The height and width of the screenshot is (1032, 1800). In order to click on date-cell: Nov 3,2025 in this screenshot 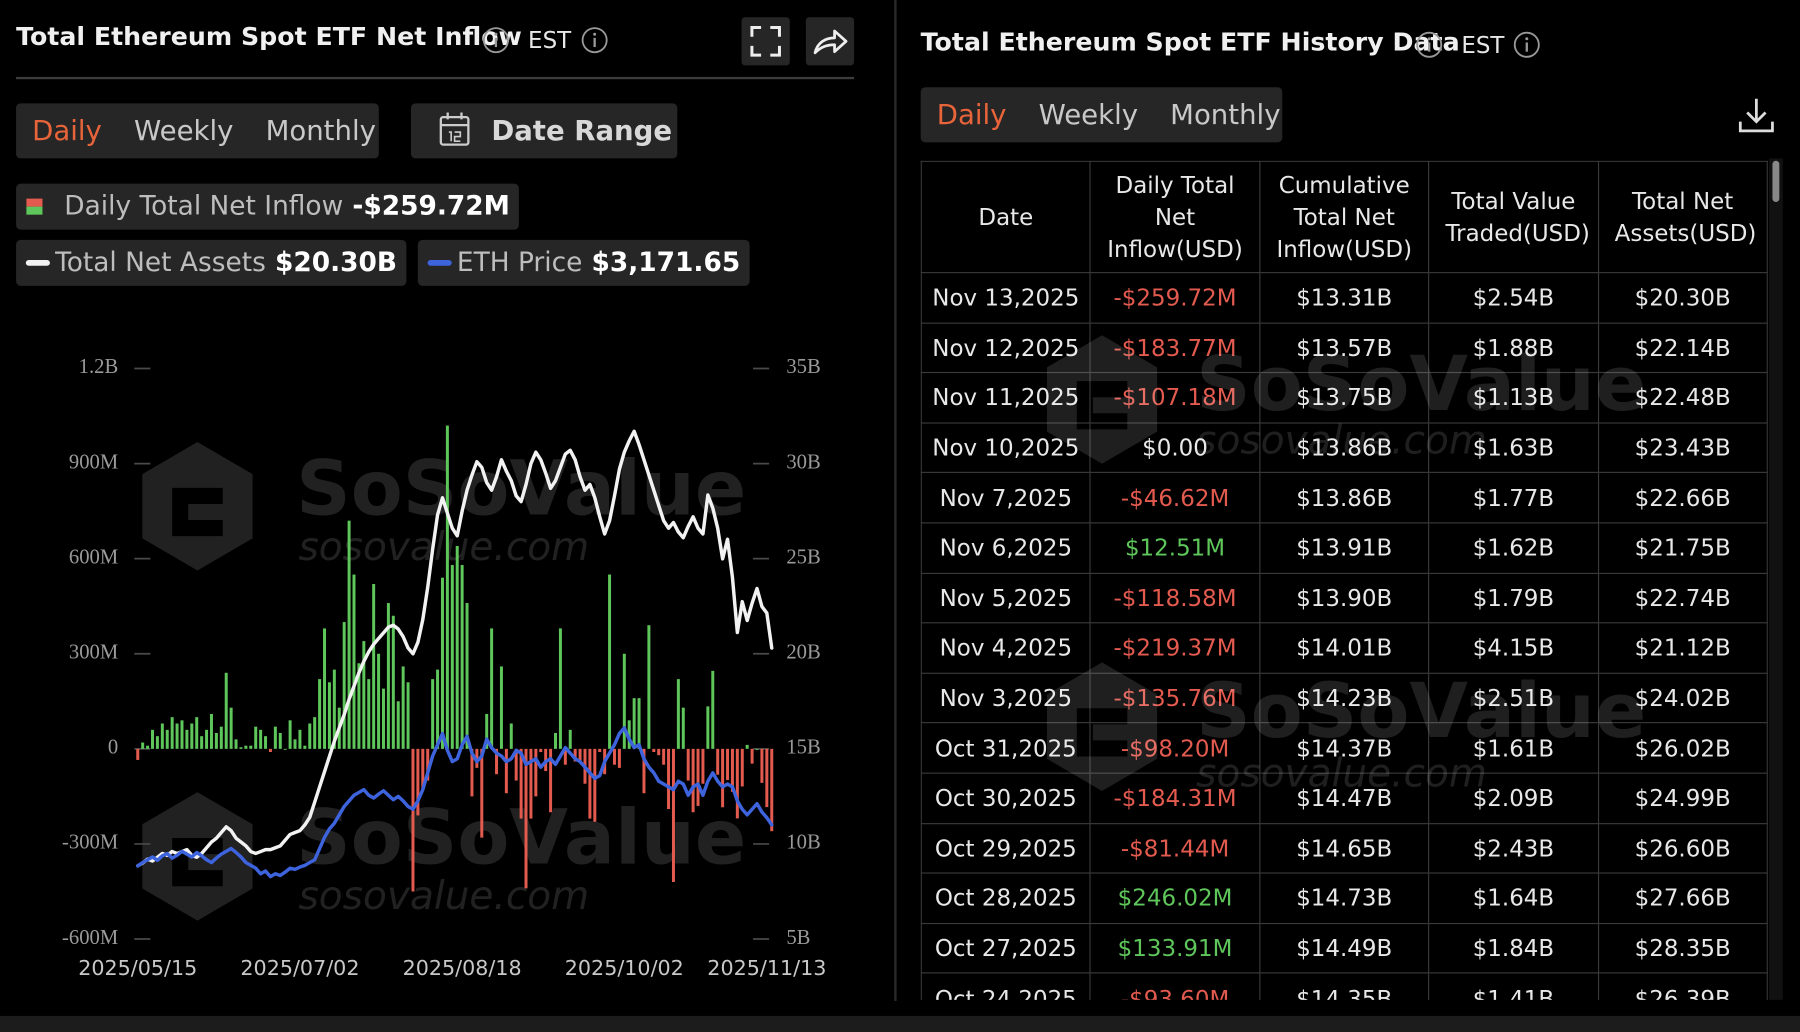, I will do `click(1006, 698)`.